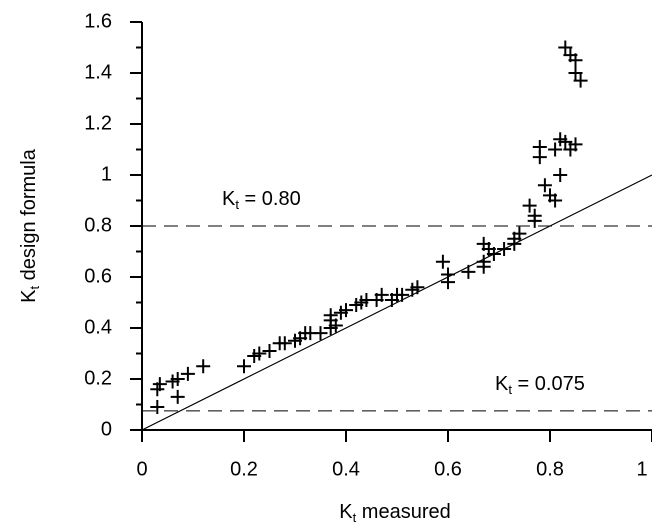 The height and width of the screenshot is (528, 652). I want to click on x-axis-label-rest: measured, so click(403, 512).